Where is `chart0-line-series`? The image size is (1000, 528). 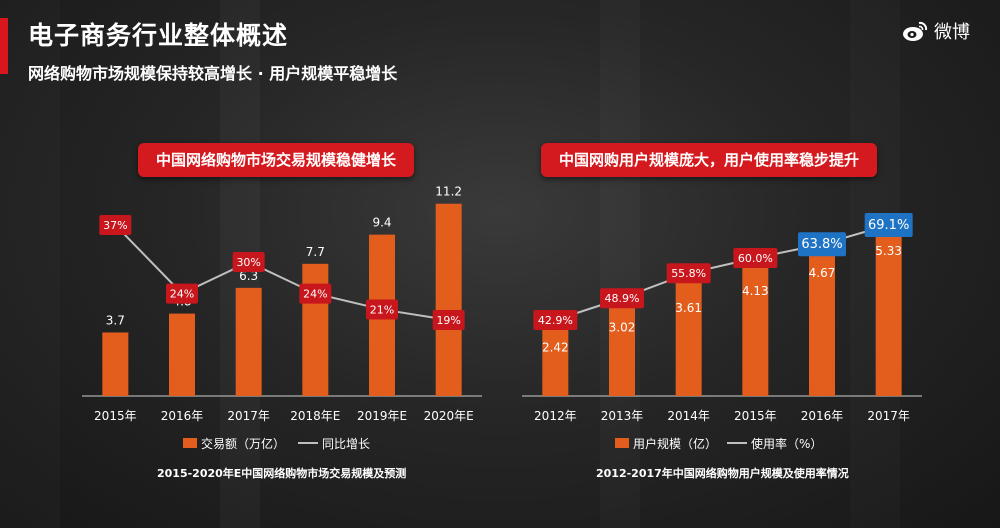
chart0-line-series is located at coordinates (281, 272).